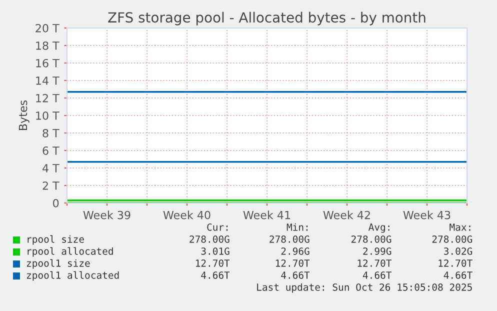 The width and height of the screenshot is (497, 311). Describe the element at coordinates (106, 215) in the screenshot. I see `x-tick-label: Week 39` at that location.